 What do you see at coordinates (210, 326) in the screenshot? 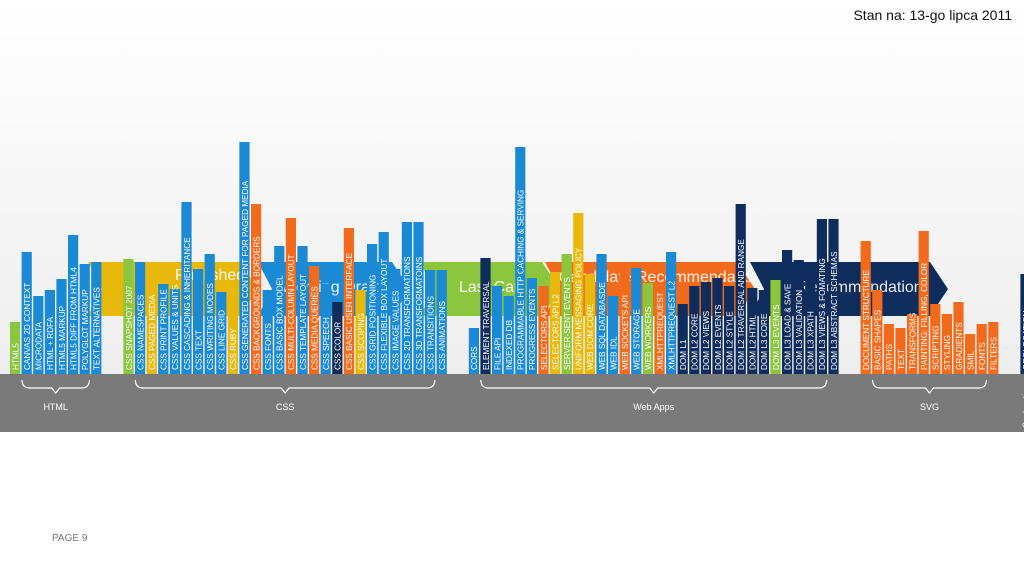
I see `bar-label: CSS WRITING MODES` at bounding box center [210, 326].